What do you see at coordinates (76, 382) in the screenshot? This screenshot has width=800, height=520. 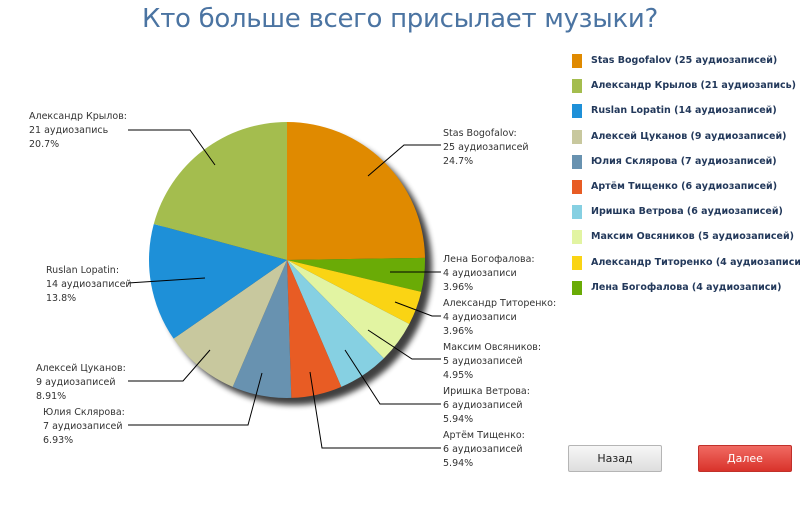 I see `slice-label-line: 9 аудиозаписей` at bounding box center [76, 382].